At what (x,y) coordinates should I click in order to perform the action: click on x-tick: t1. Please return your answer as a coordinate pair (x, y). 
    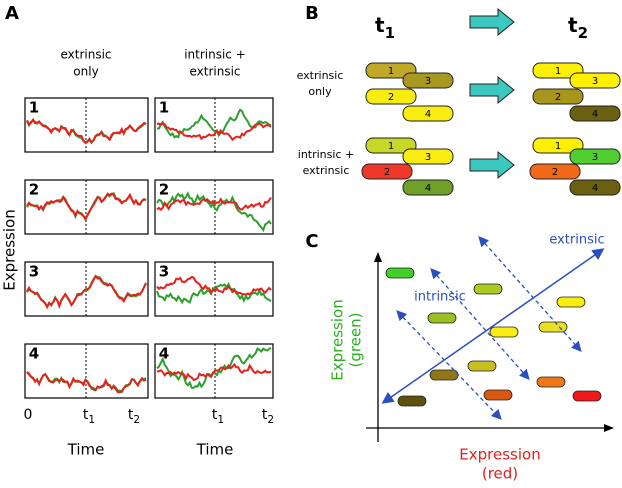
    Looking at the image, I should click on (218, 416).